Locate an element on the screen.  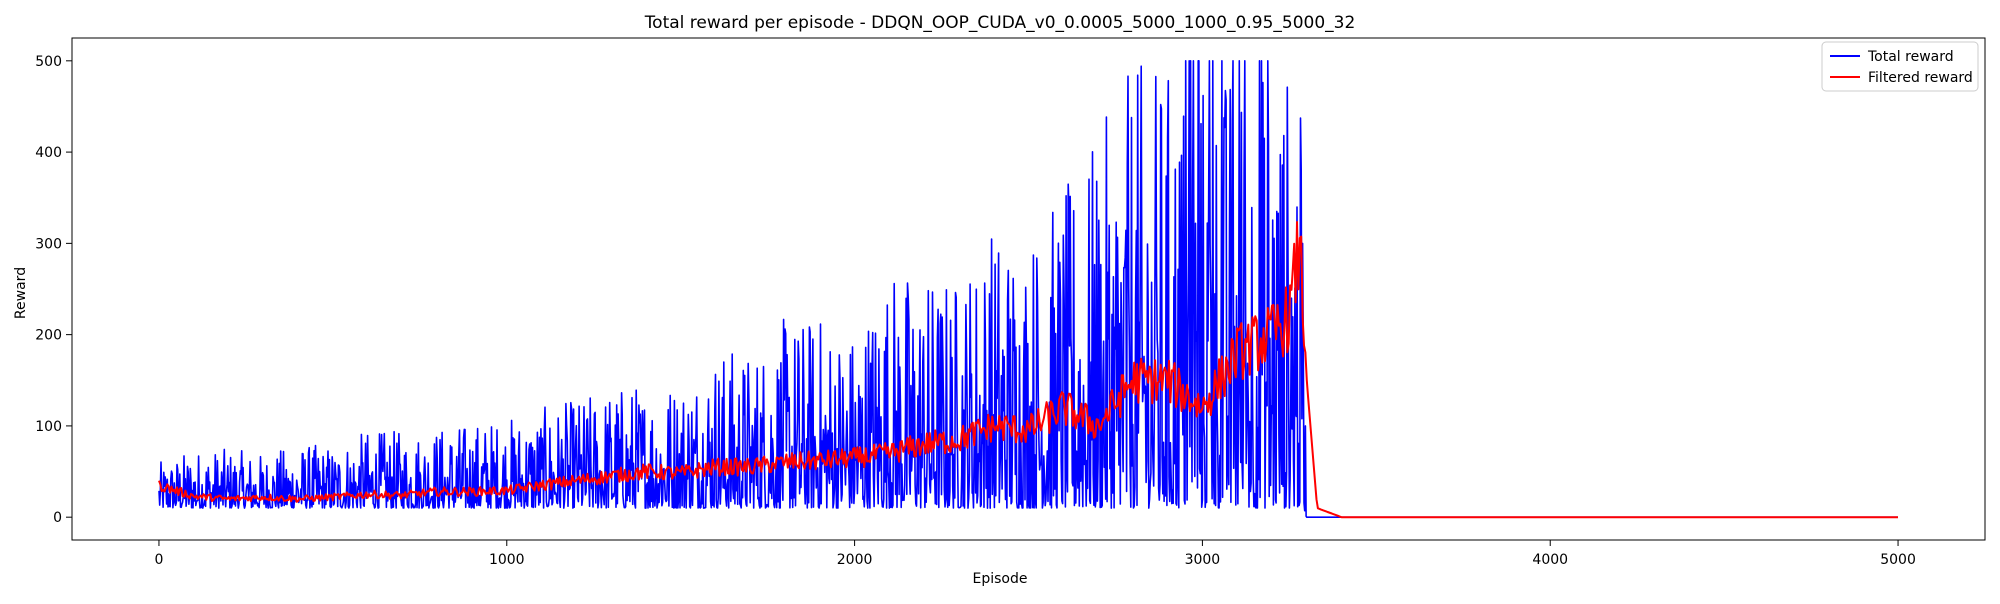
y-tick-label: 500 is located at coordinates (48, 62).